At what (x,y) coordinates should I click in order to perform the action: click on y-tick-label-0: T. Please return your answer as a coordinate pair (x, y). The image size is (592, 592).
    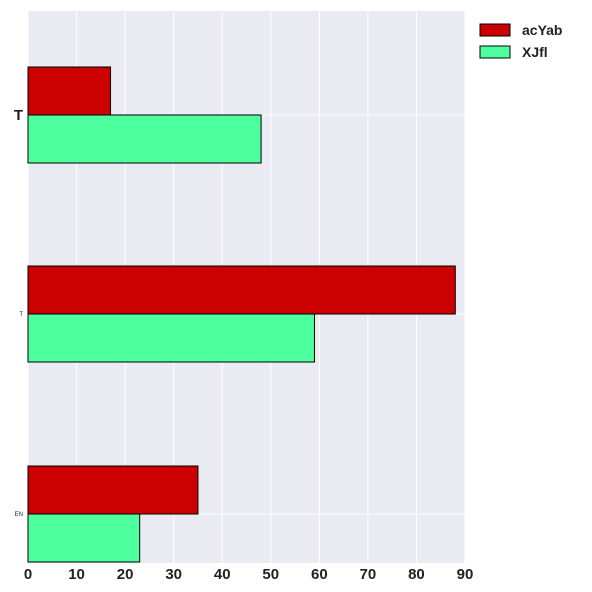
    Looking at the image, I should click on (18, 115).